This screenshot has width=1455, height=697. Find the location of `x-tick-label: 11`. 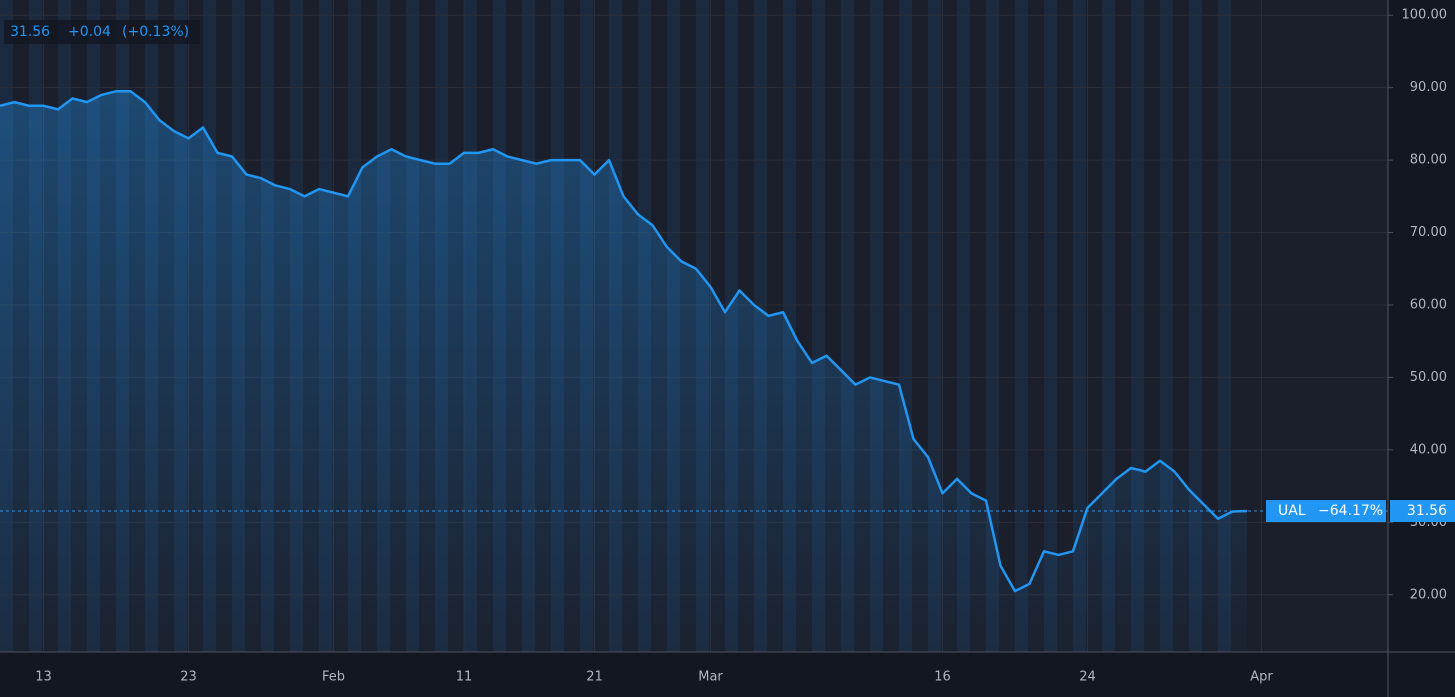

x-tick-label: 11 is located at coordinates (464, 677).